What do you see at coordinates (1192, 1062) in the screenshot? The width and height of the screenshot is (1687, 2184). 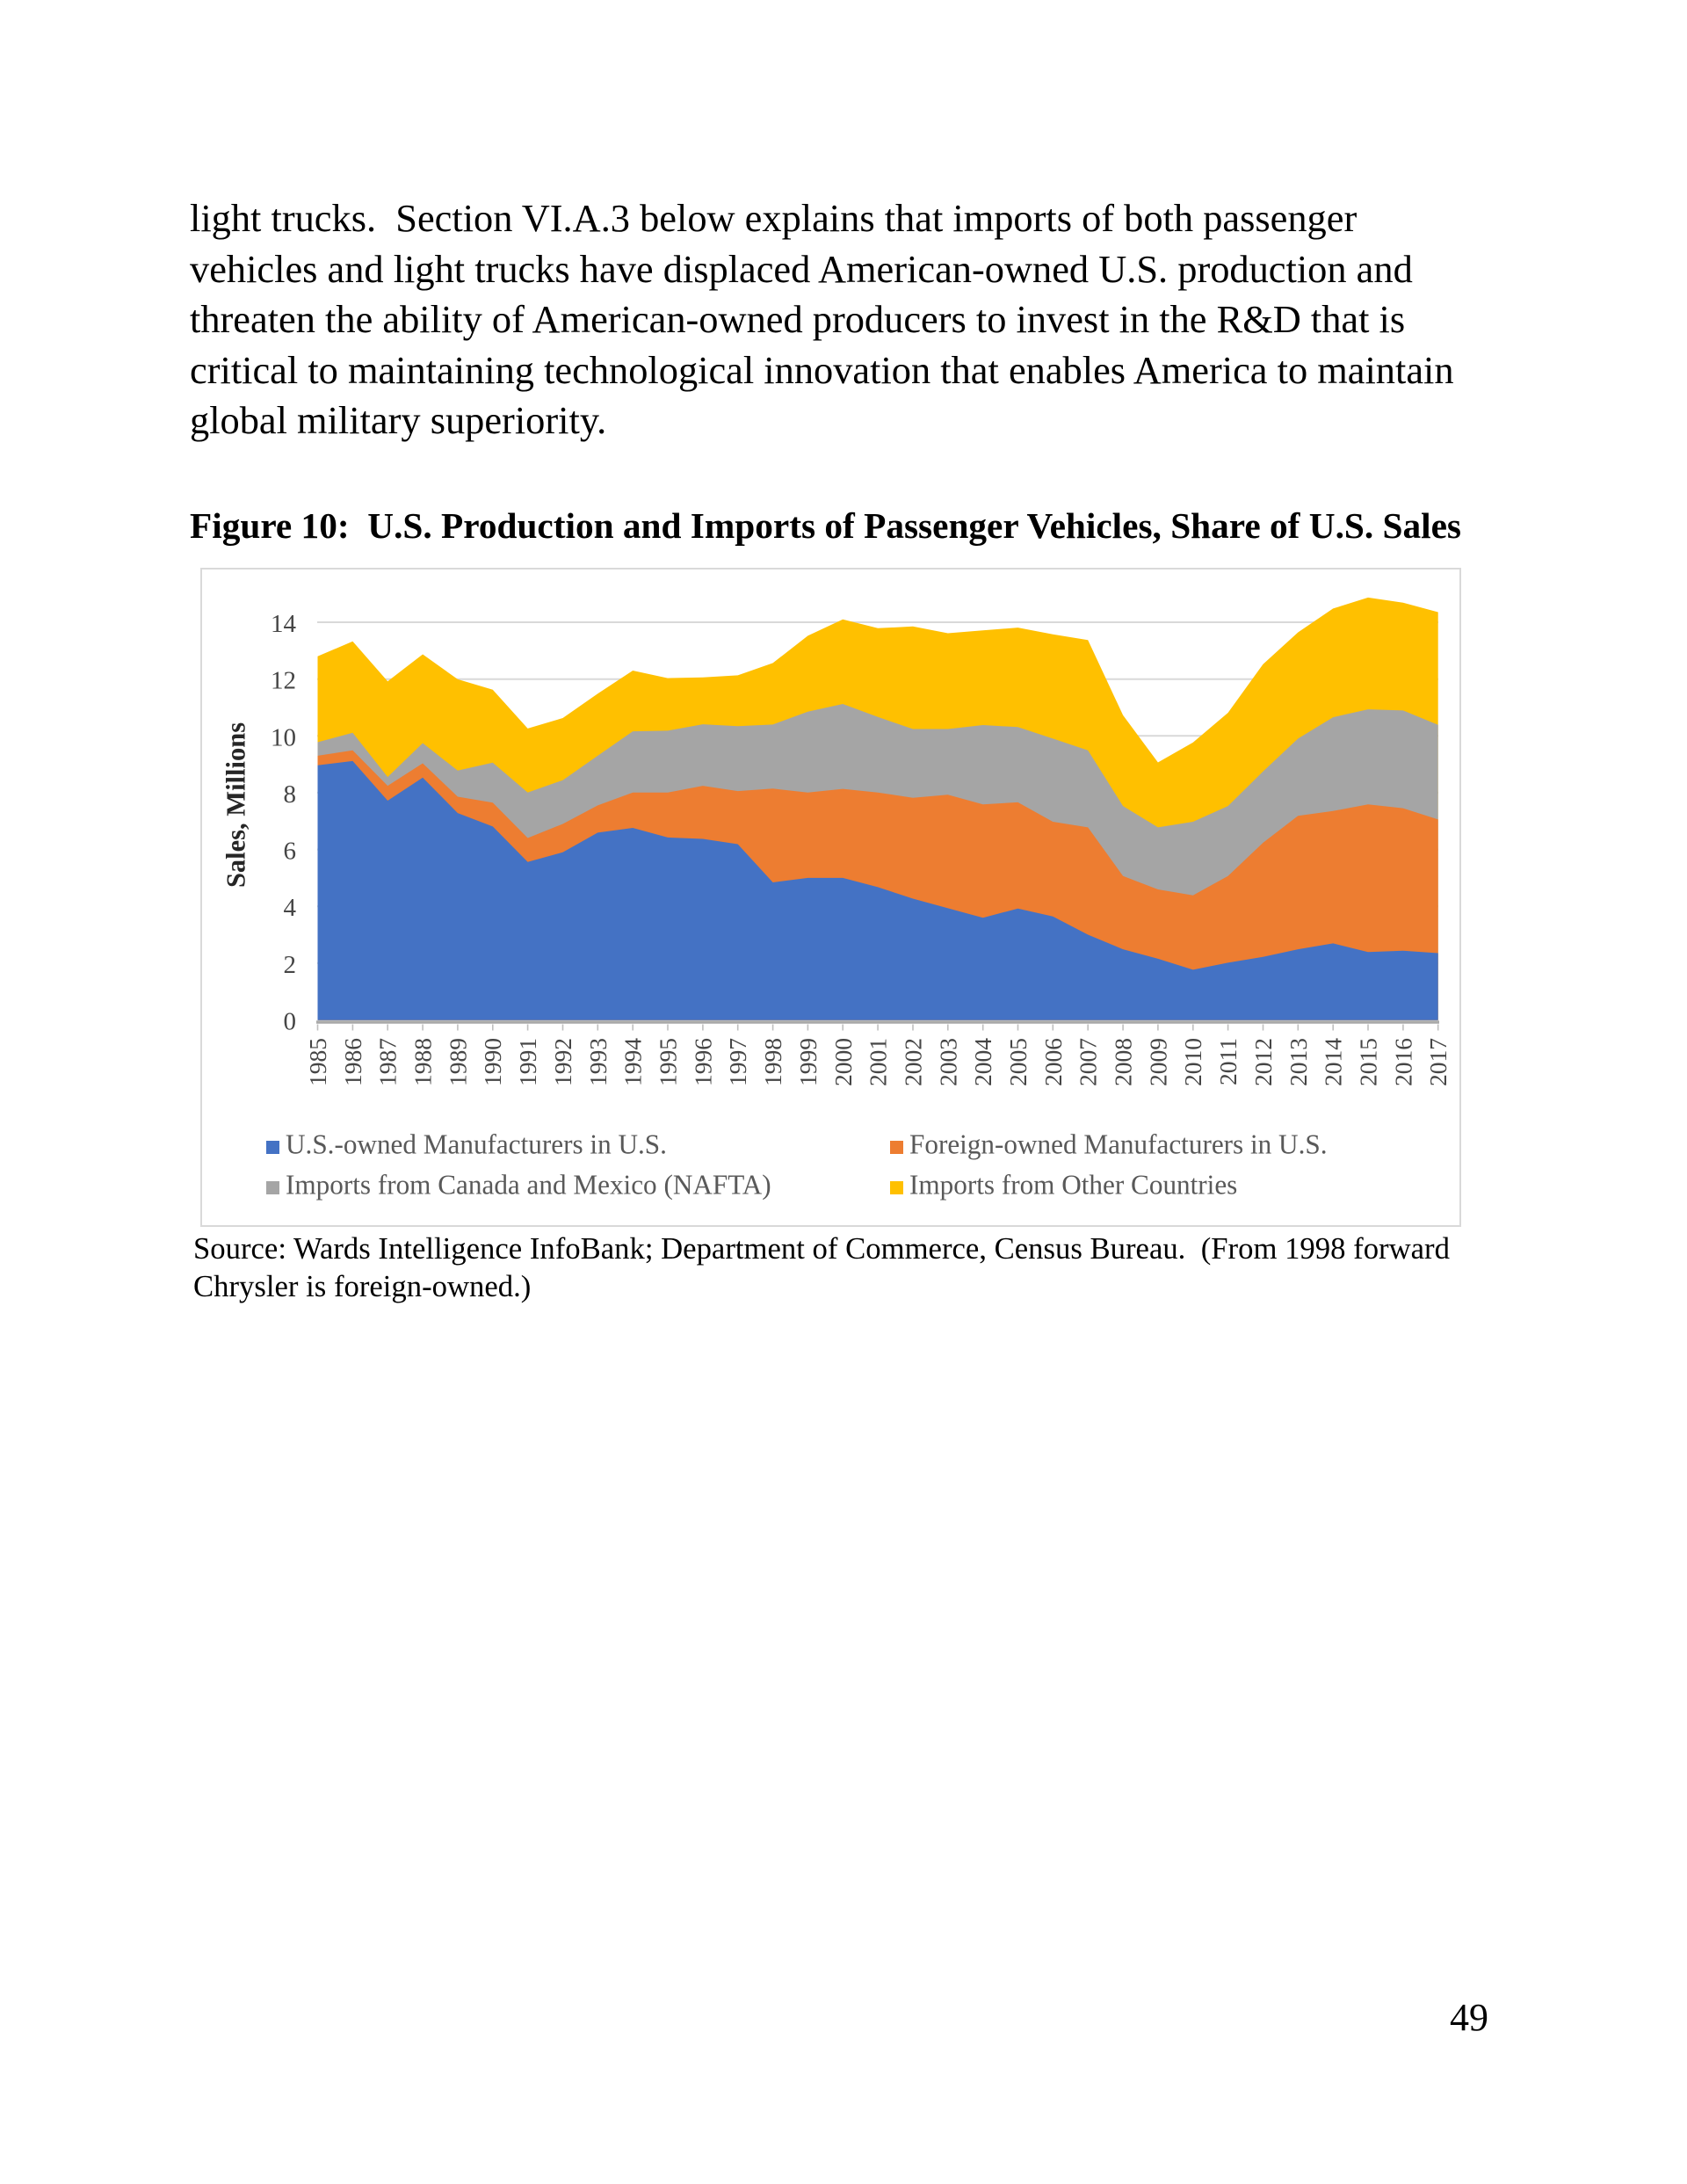 I see `svg-text: 2010` at bounding box center [1192, 1062].